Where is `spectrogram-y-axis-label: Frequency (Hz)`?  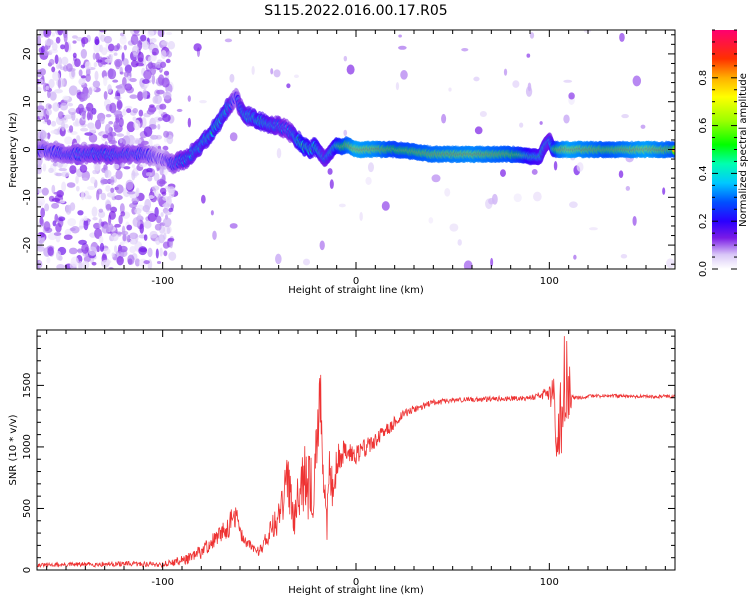
spectrogram-y-axis-label: Frequency (Hz) is located at coordinates (13, 150).